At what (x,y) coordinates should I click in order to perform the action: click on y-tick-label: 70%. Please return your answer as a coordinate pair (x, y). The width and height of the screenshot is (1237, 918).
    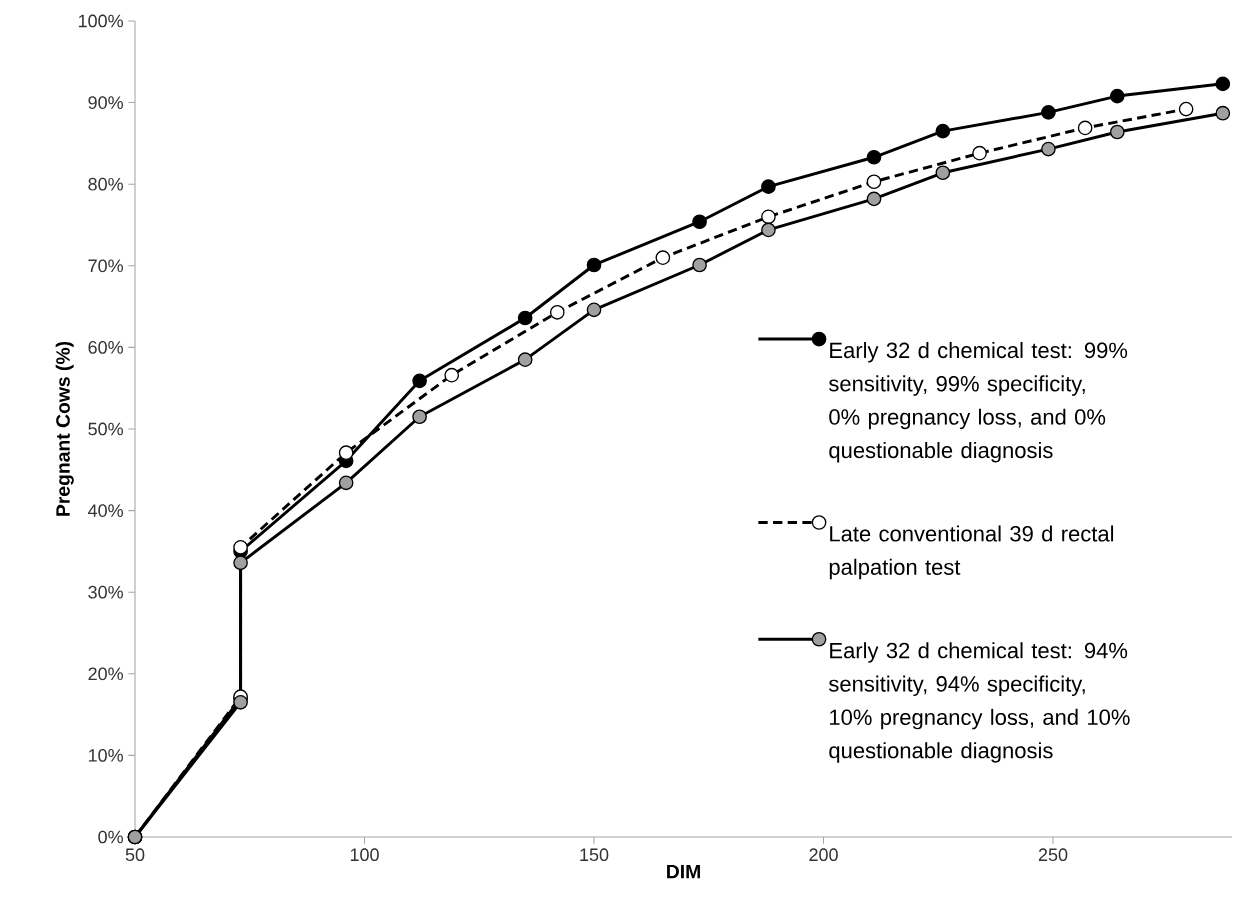
    Looking at the image, I should click on (105, 266).